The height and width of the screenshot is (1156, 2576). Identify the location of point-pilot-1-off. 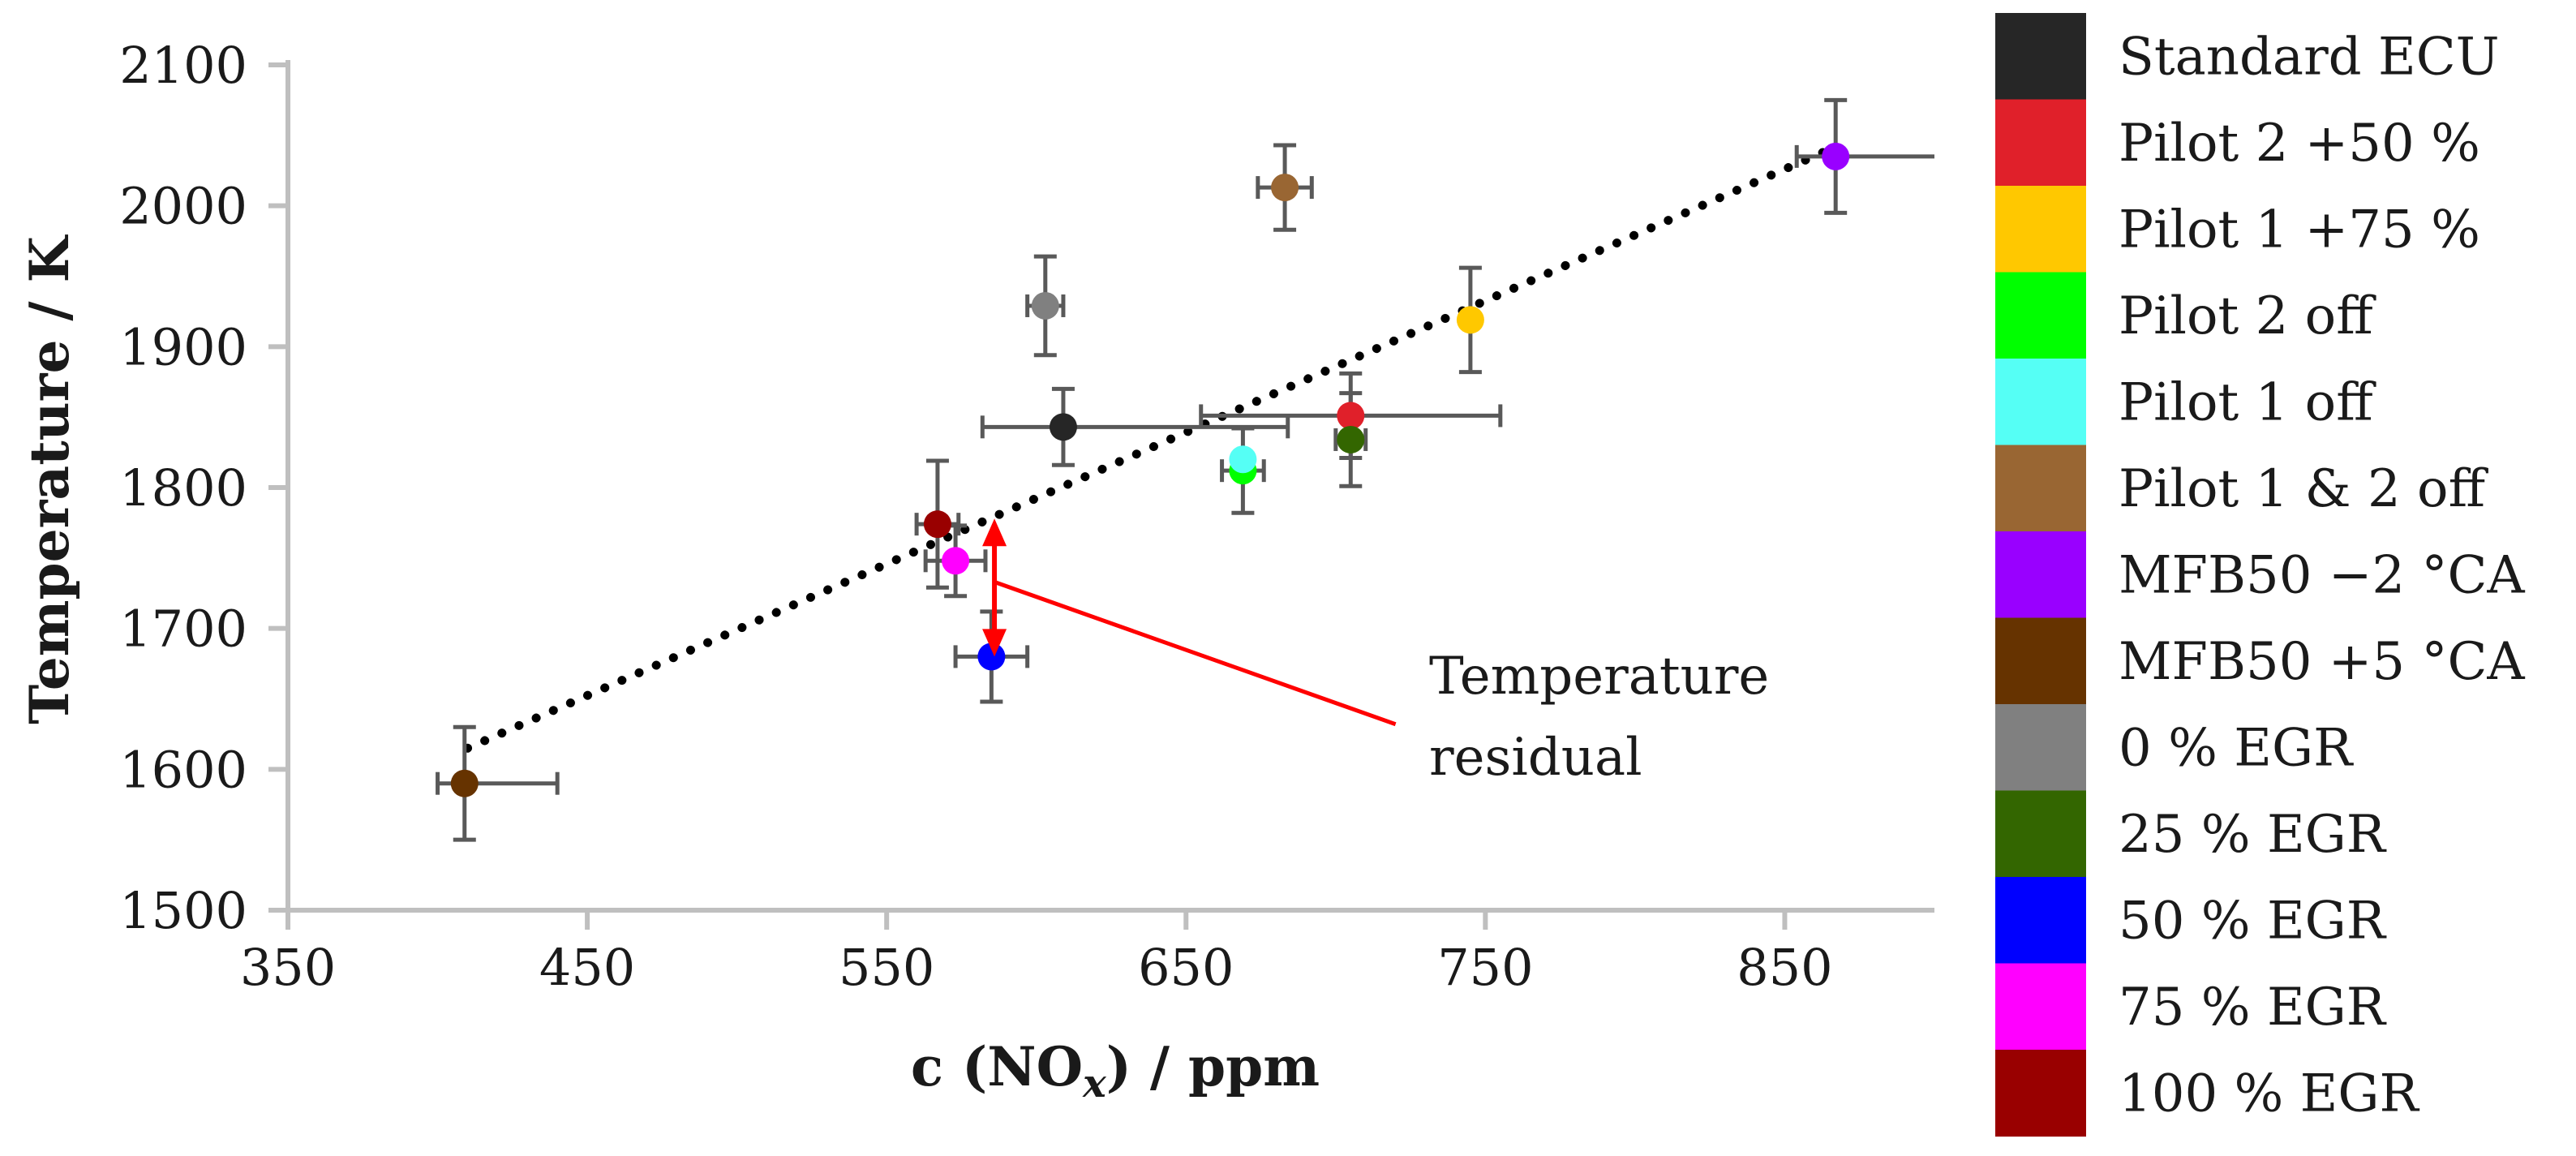
(1243, 459).